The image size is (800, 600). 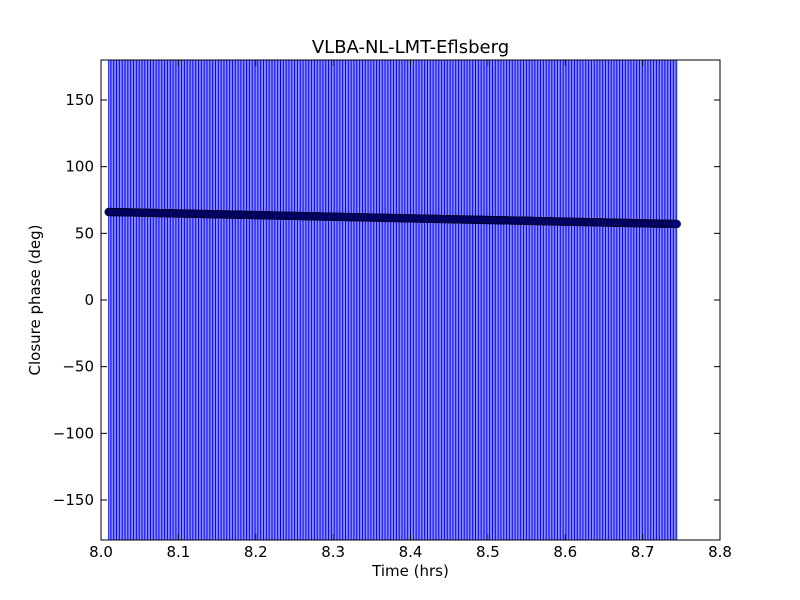 What do you see at coordinates (101, 552) in the screenshot?
I see `x-tick-label: 8.0` at bounding box center [101, 552].